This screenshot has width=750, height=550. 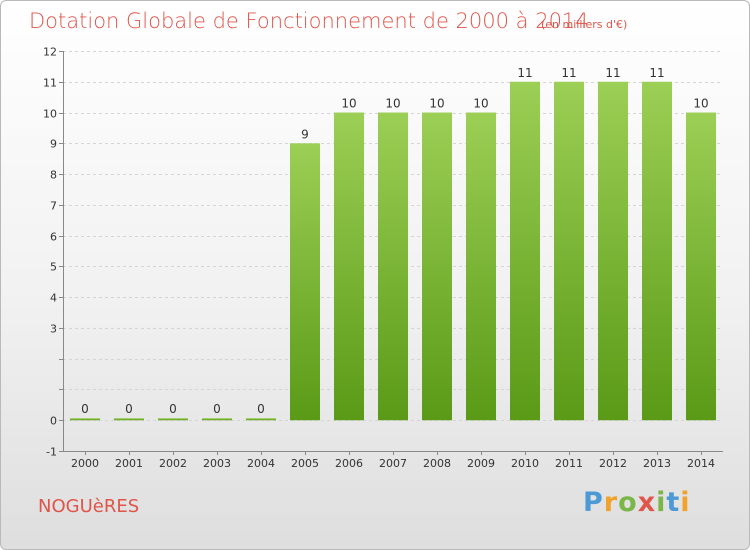 I want to click on data-label: 9, so click(x=305, y=134).